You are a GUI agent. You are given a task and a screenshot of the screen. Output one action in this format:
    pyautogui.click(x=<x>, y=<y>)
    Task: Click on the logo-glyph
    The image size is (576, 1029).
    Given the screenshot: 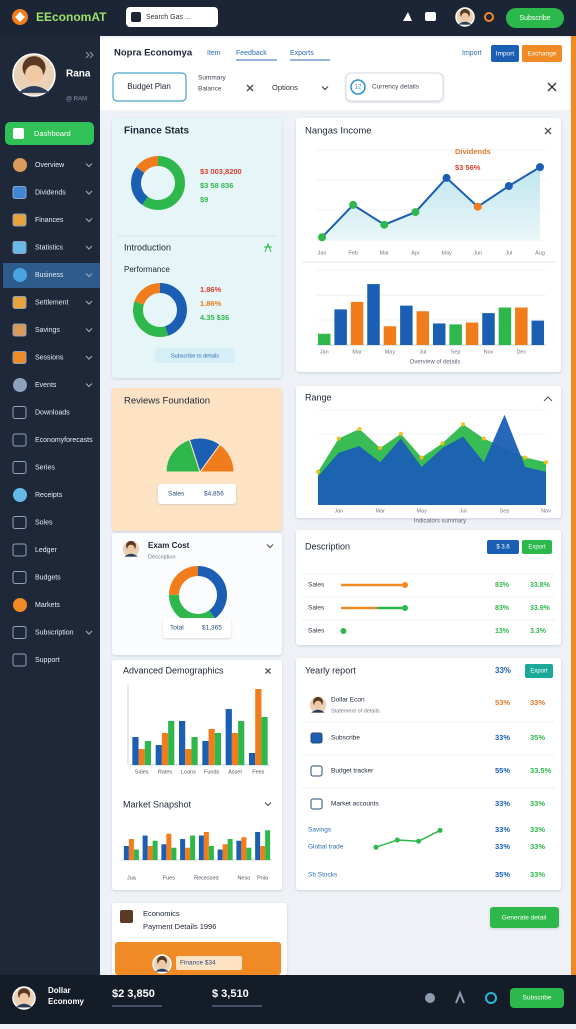 What is the action you would take?
    pyautogui.click(x=20, y=17)
    